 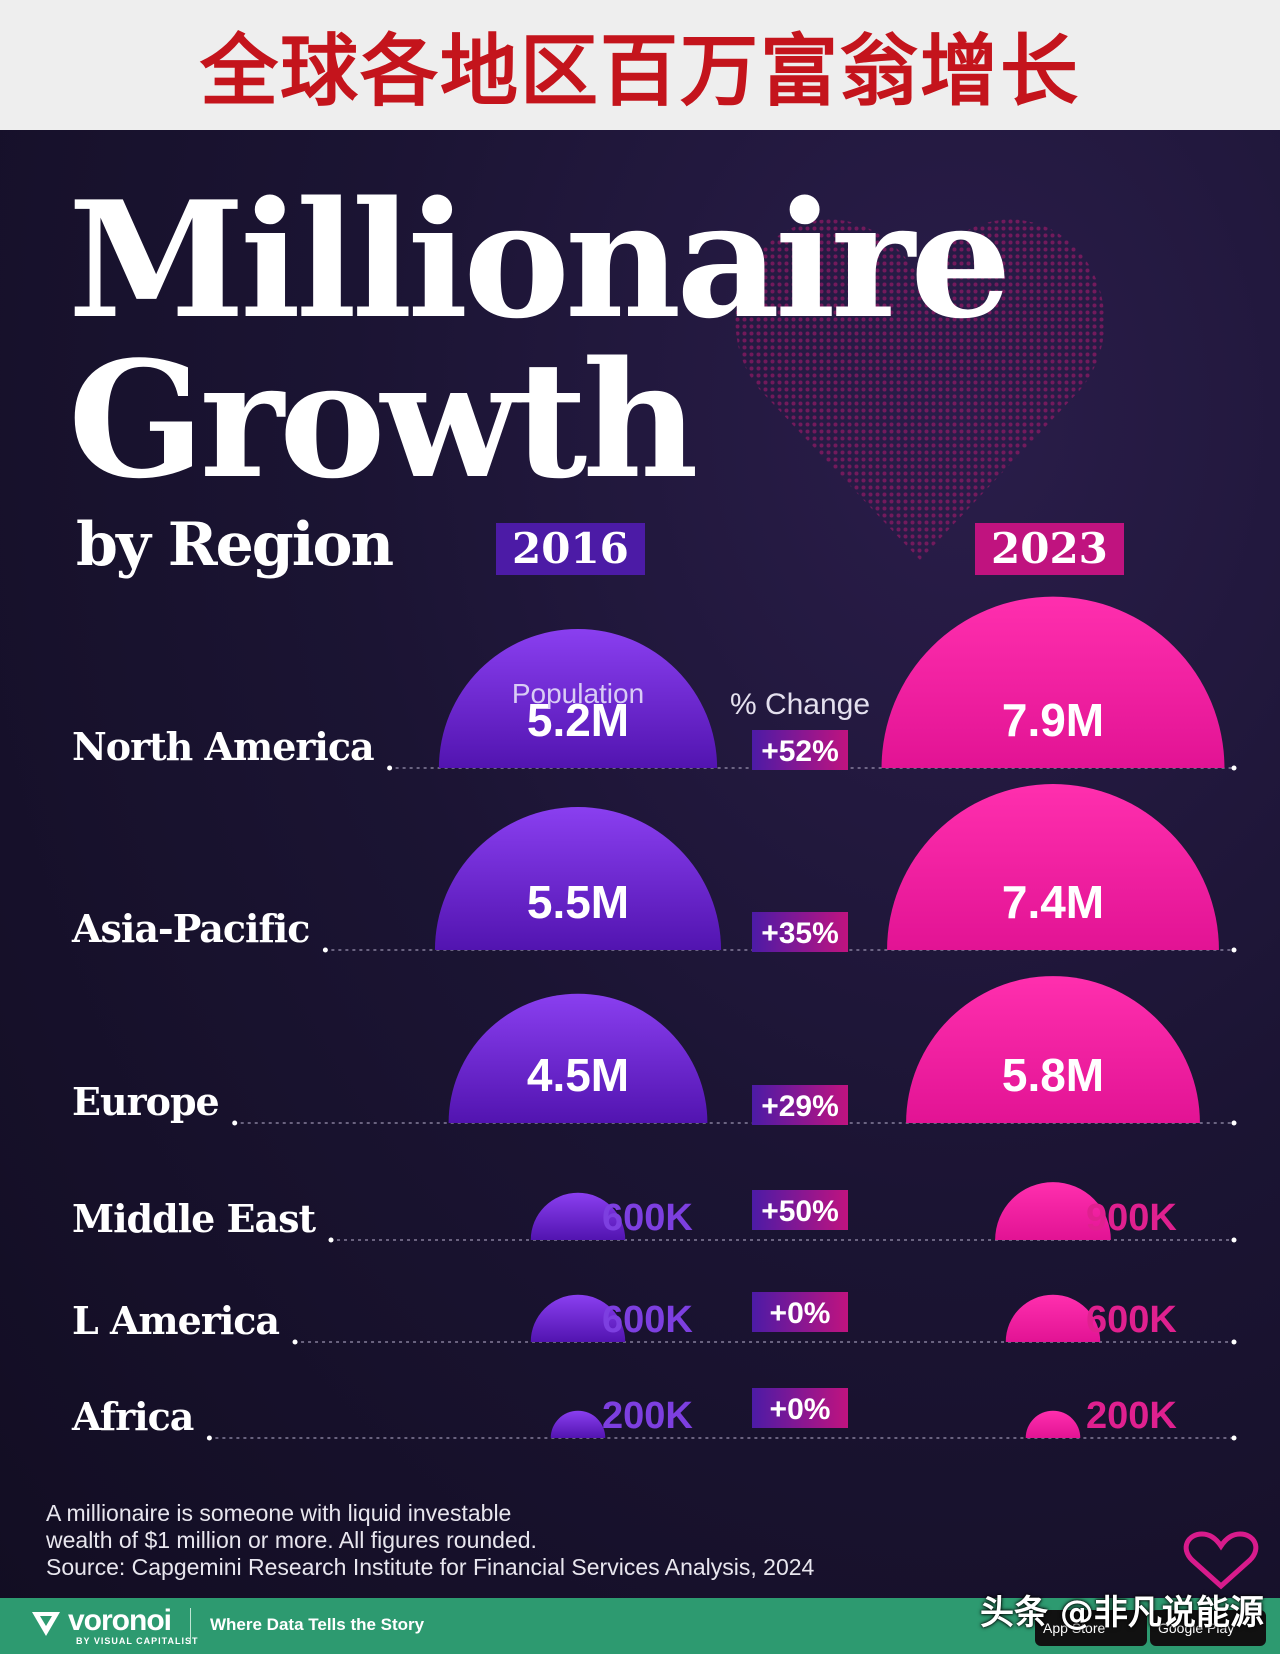 I want to click on pct-change-label: +35%, so click(x=800, y=933).